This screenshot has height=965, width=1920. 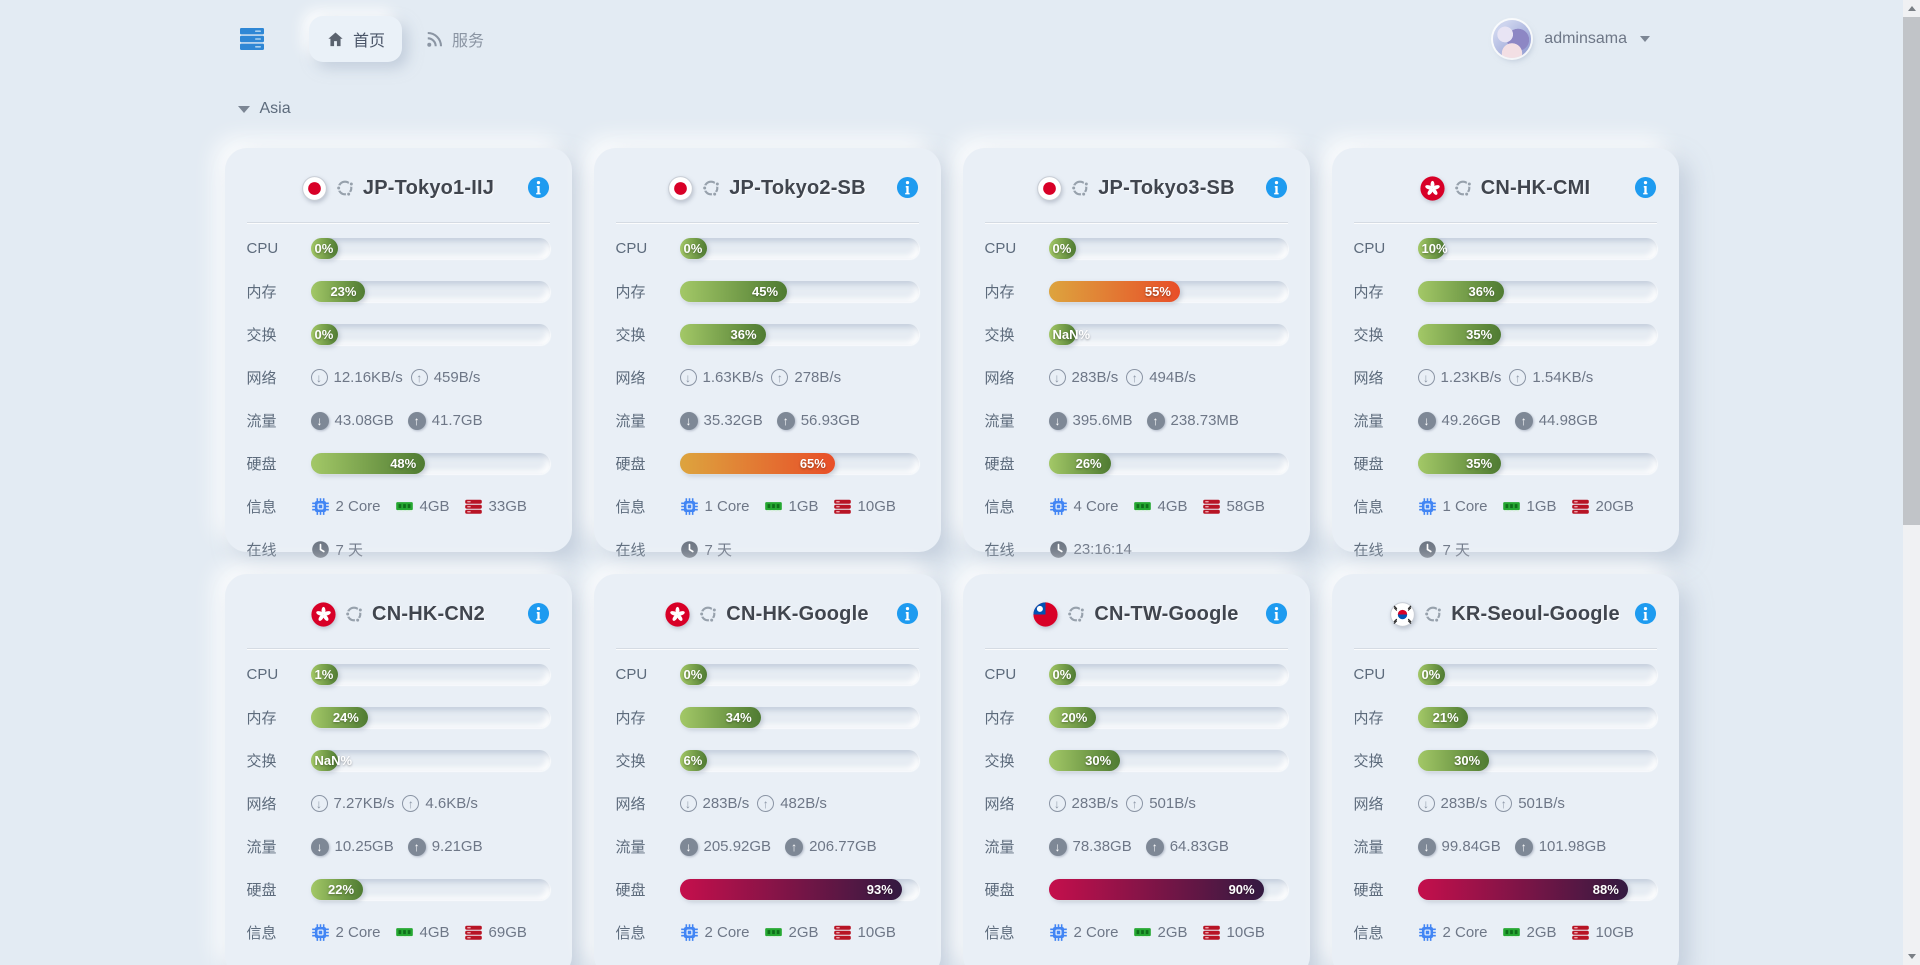 What do you see at coordinates (1168, 463) in the screenshot?
I see `disk-bar: 26%` at bounding box center [1168, 463].